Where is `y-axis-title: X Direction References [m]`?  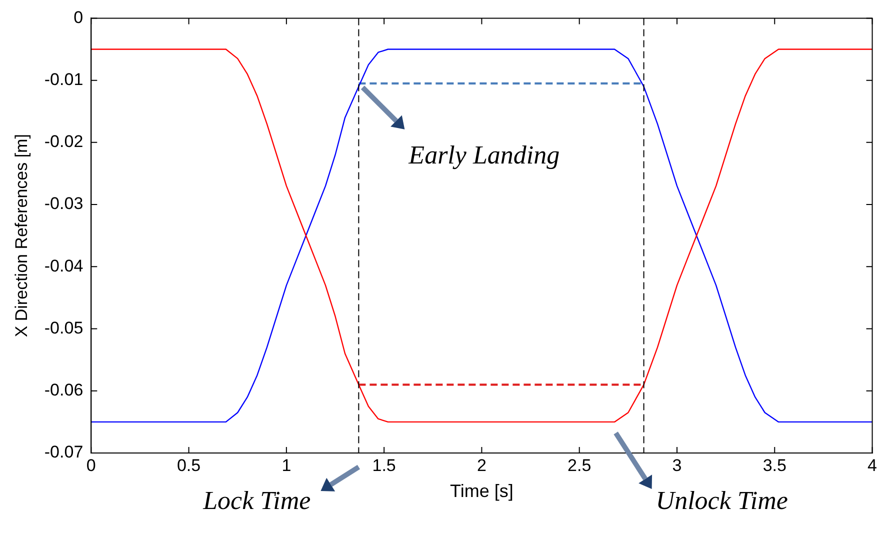
y-axis-title: X Direction References [m] is located at coordinates (21, 236).